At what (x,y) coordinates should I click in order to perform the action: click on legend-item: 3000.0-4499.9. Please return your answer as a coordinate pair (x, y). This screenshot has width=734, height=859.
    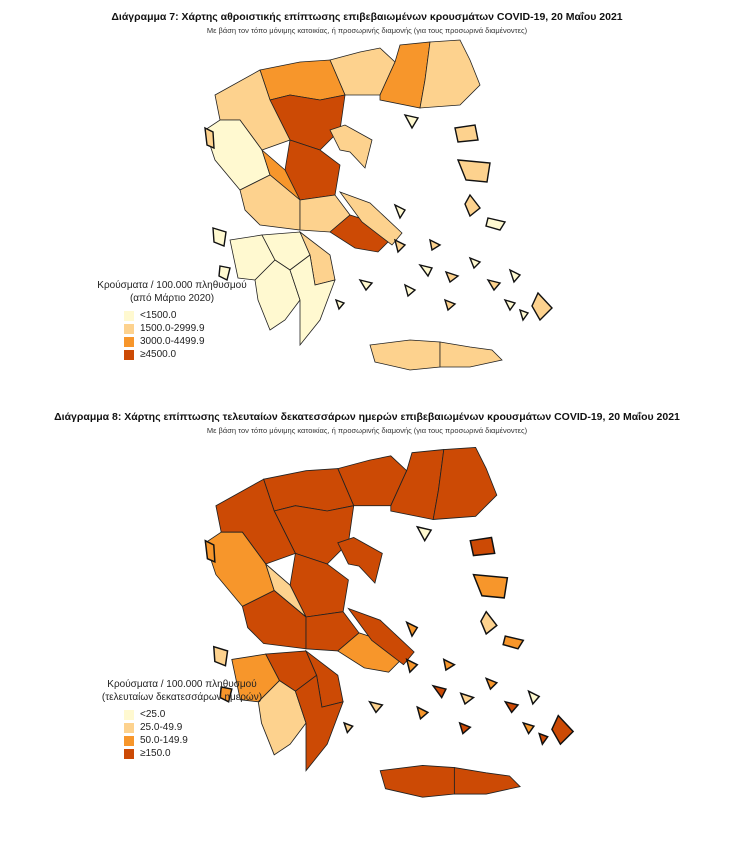
    Looking at the image, I should click on (193, 341).